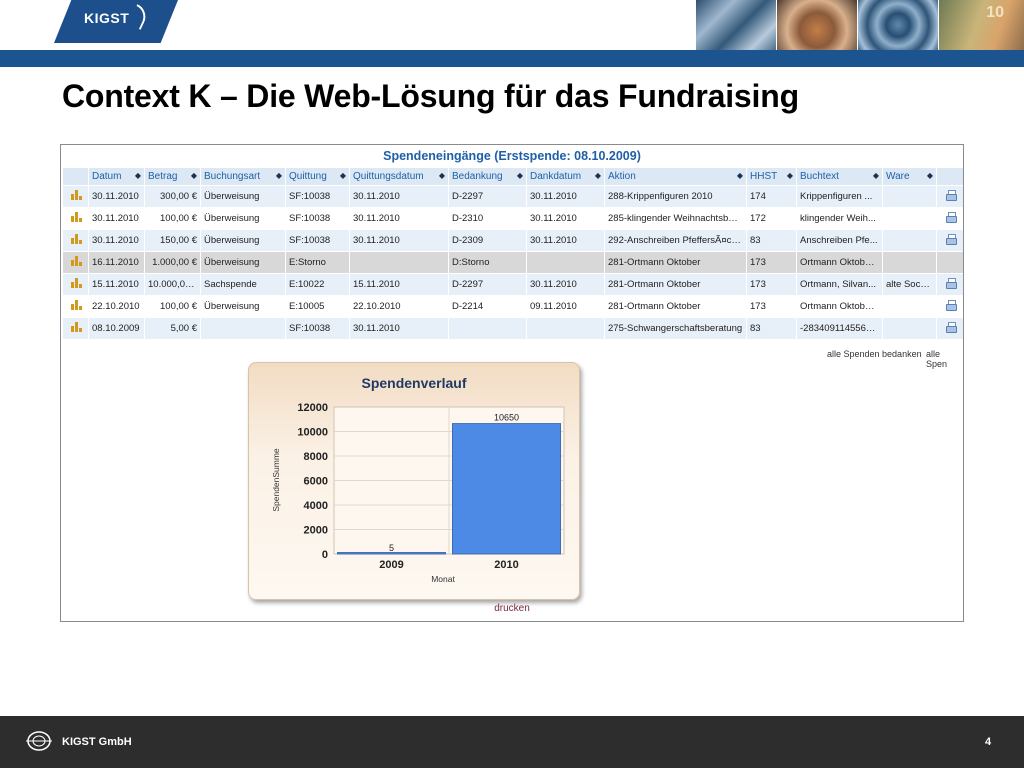 The image size is (1024, 768). What do you see at coordinates (317, 176) in the screenshot?
I see `column-header-quittung: Quittung ◆` at bounding box center [317, 176].